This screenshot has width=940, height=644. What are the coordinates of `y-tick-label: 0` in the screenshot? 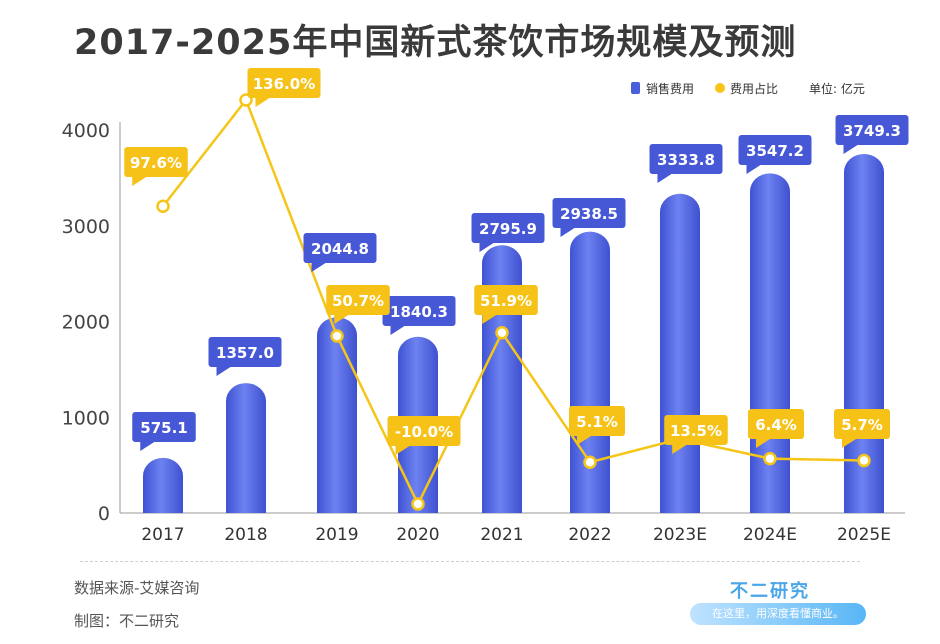 It's located at (104, 514).